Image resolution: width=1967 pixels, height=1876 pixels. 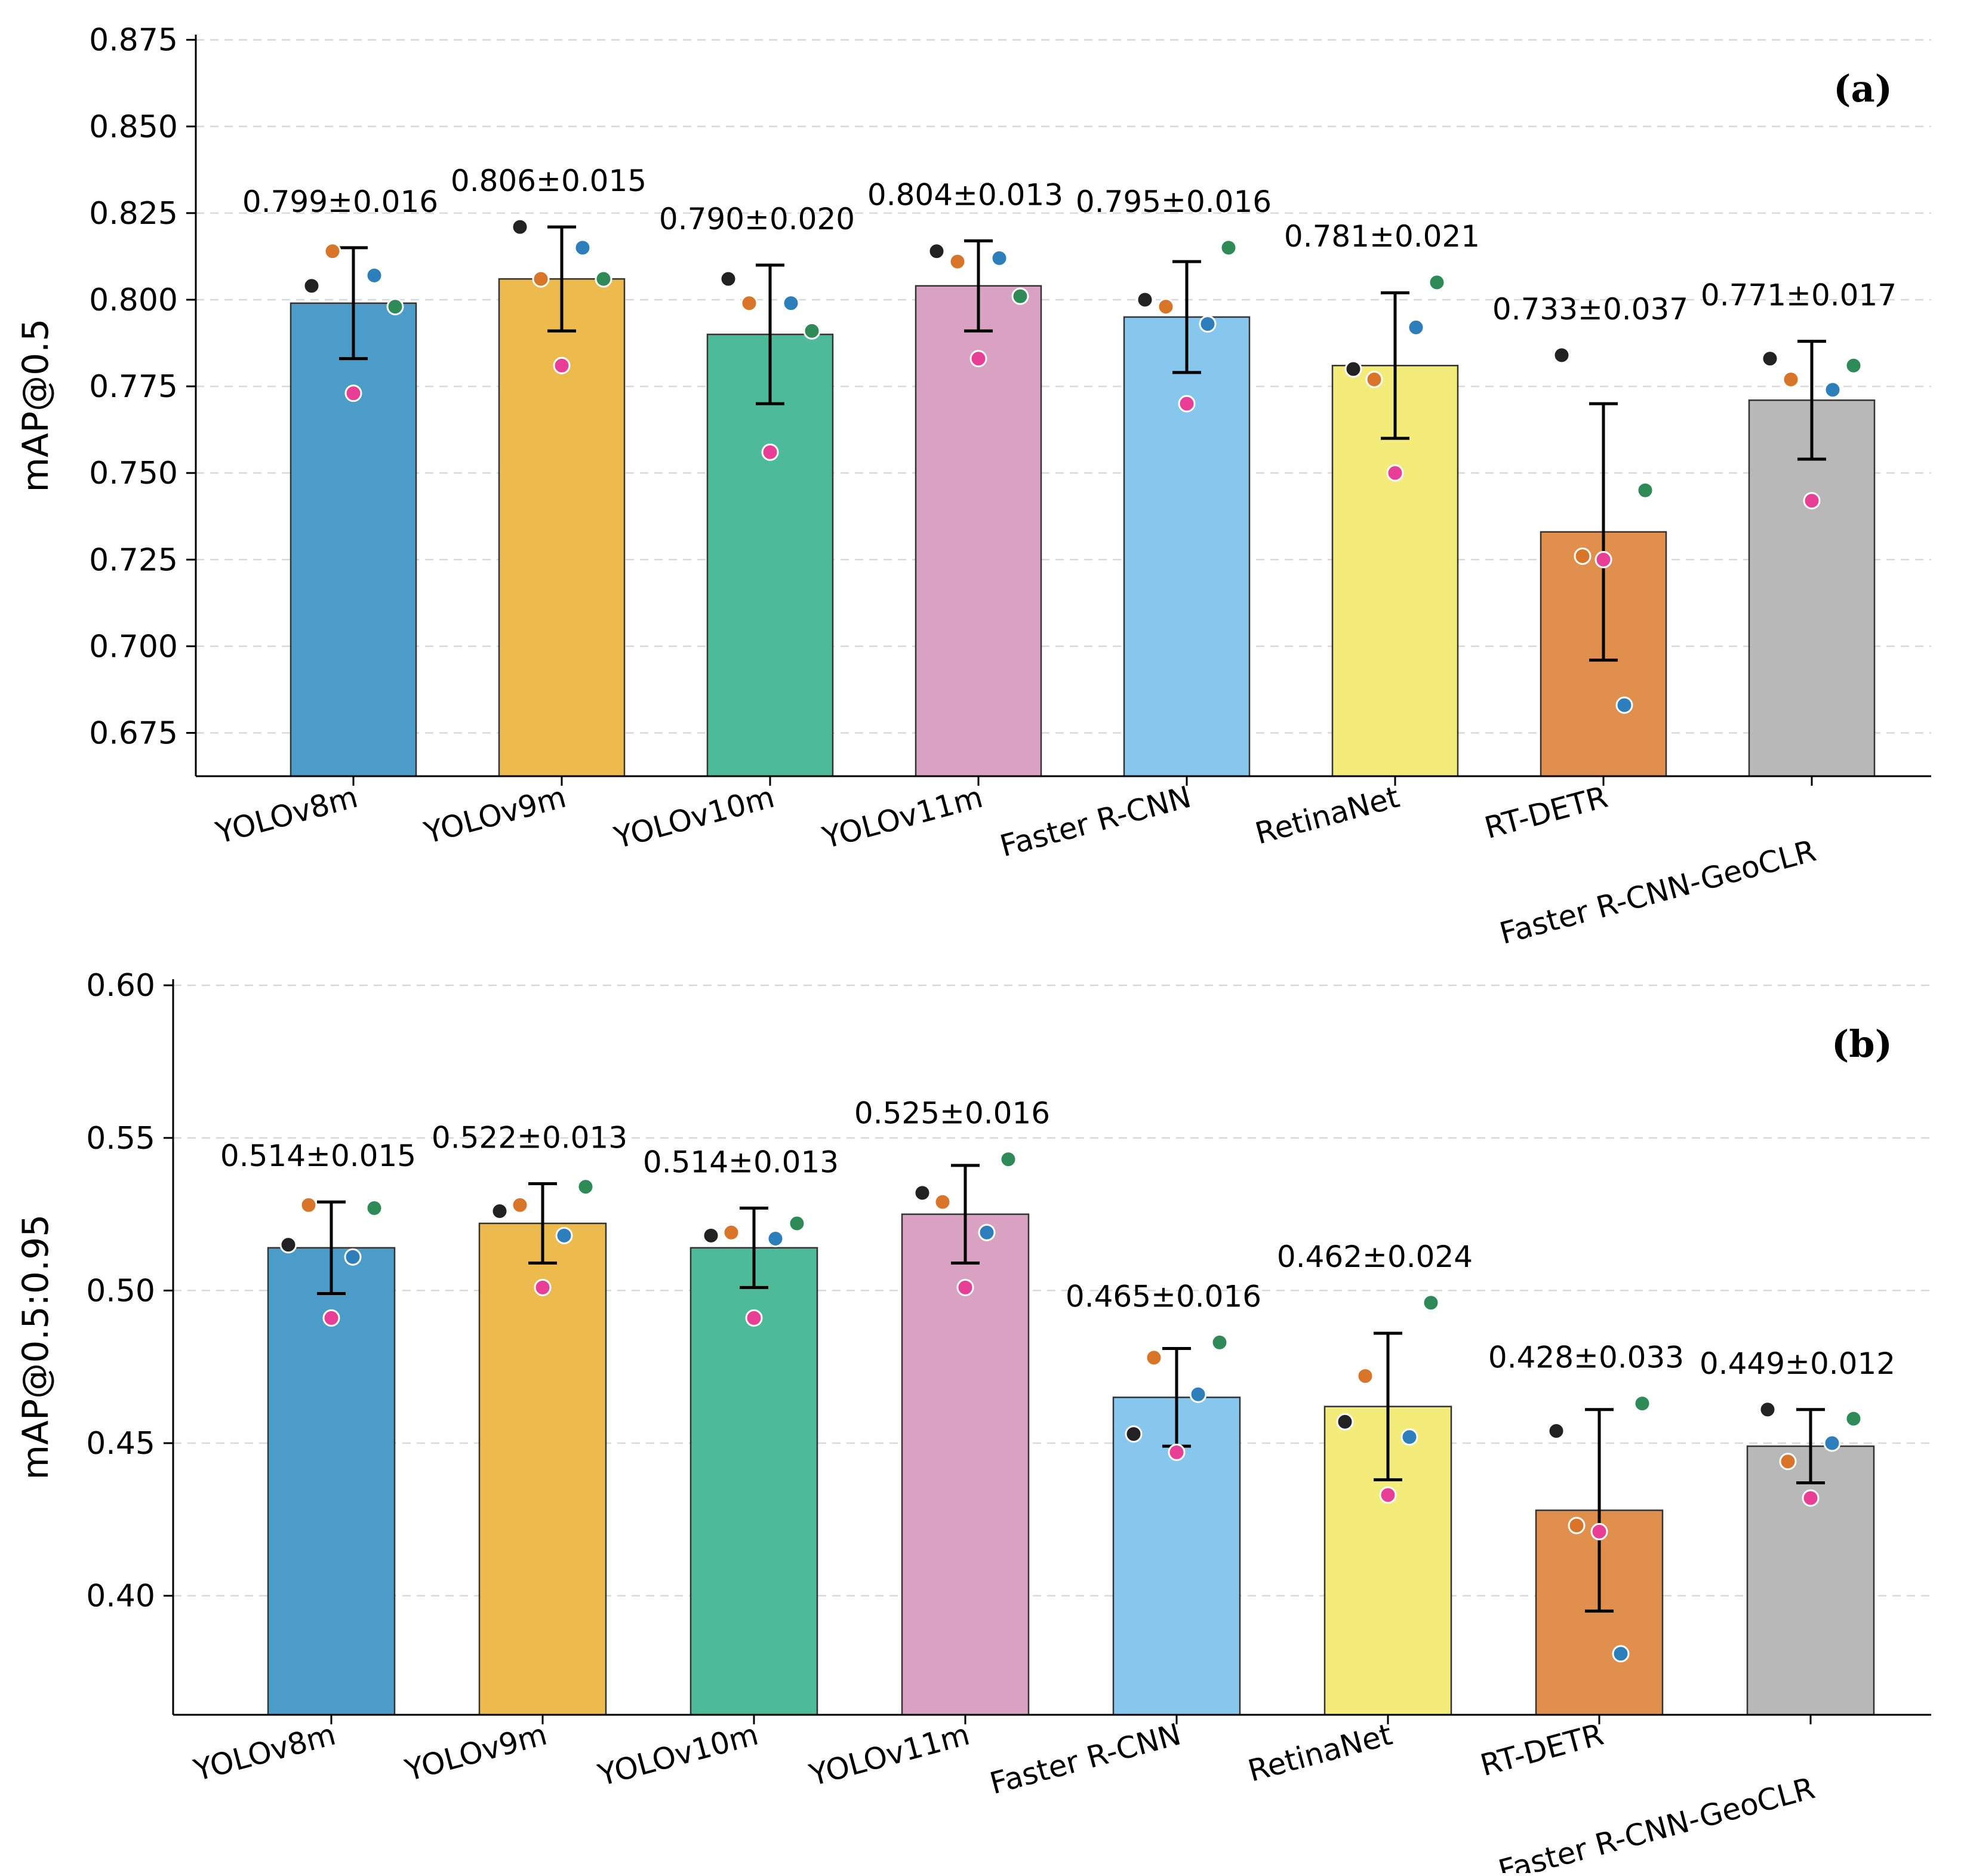 What do you see at coordinates (1861, 1044) in the screenshot?
I see `panel-label: (b)` at bounding box center [1861, 1044].